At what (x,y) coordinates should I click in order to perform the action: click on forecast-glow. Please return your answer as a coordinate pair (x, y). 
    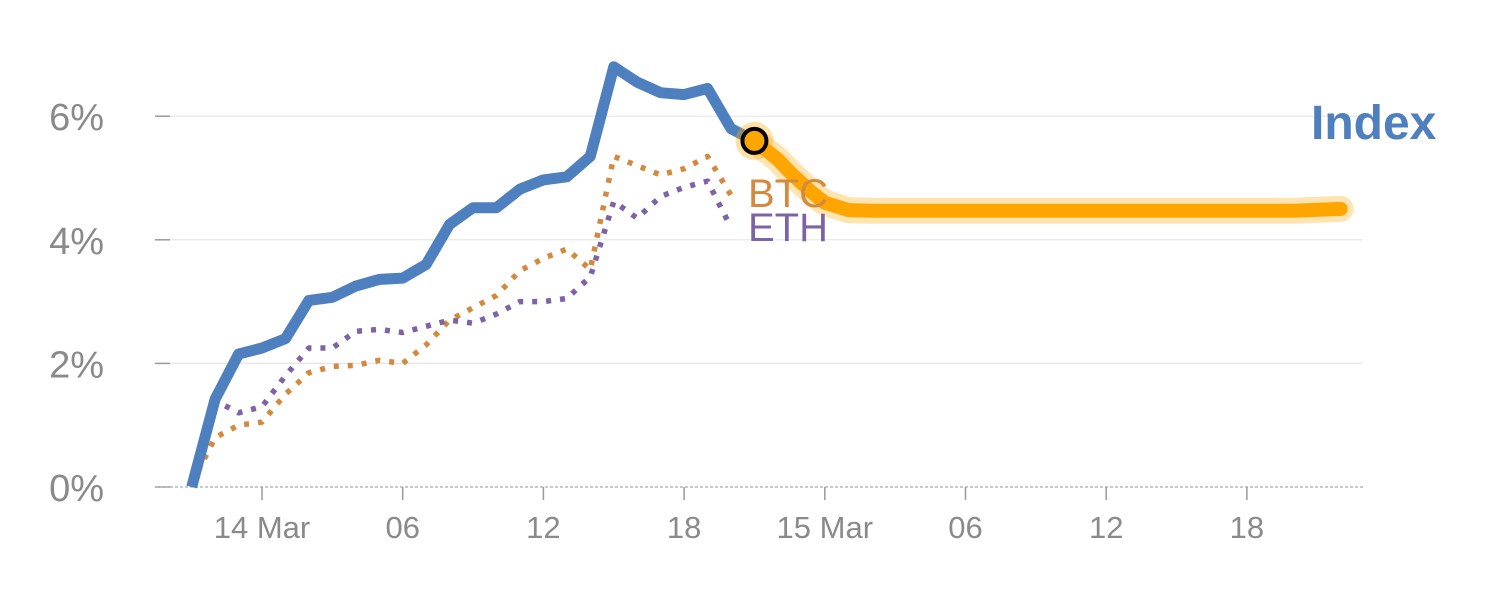
    Looking at the image, I should click on (1047, 175).